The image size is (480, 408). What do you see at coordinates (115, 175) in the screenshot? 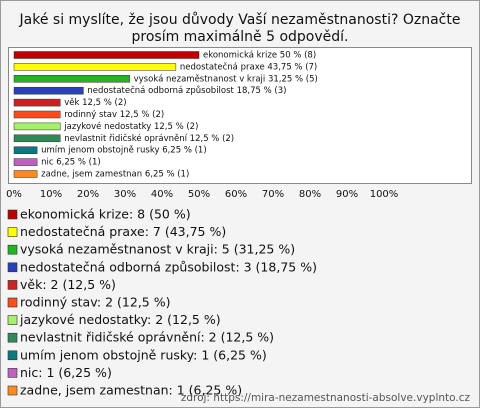
I see `bar-label: zadne, jsem zamestnan 6,25 % (1)` at bounding box center [115, 175].